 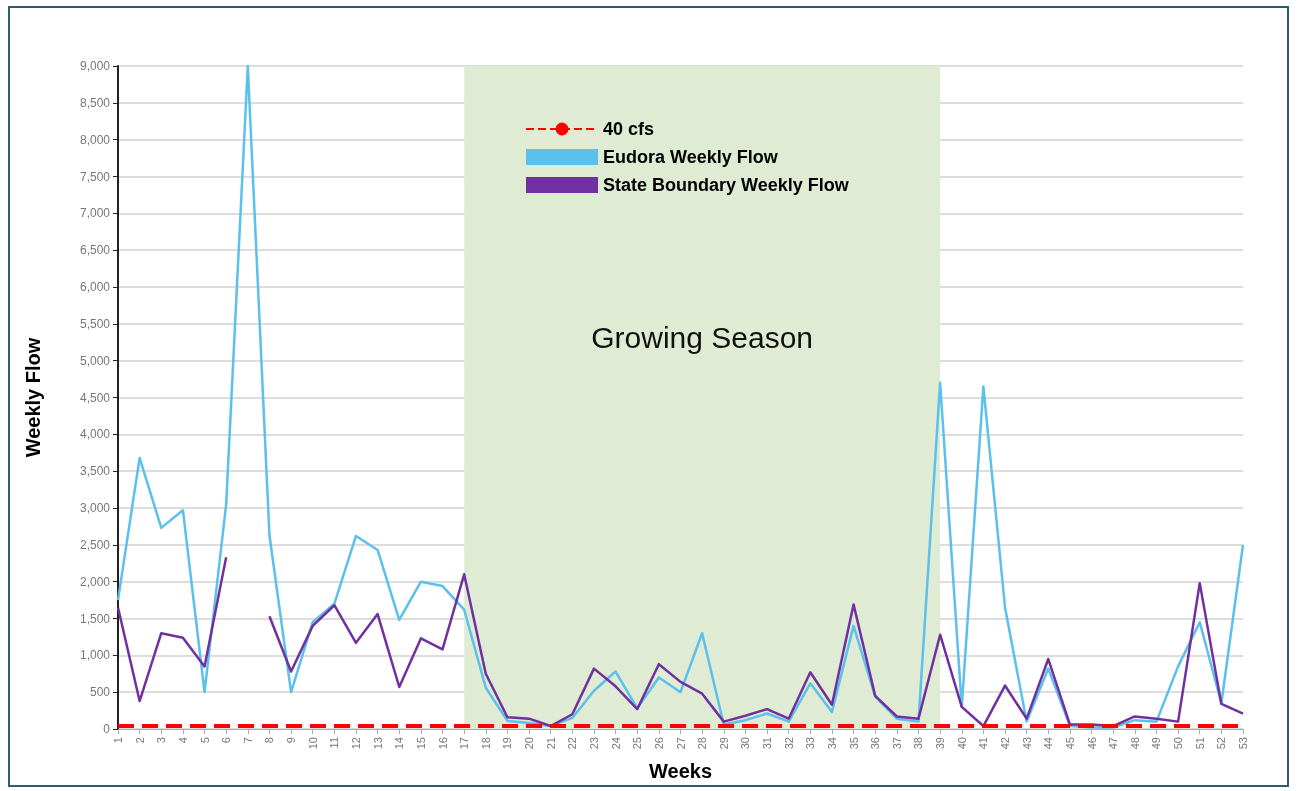 What do you see at coordinates (118, 740) in the screenshot?
I see `x-tick-label: 1` at bounding box center [118, 740].